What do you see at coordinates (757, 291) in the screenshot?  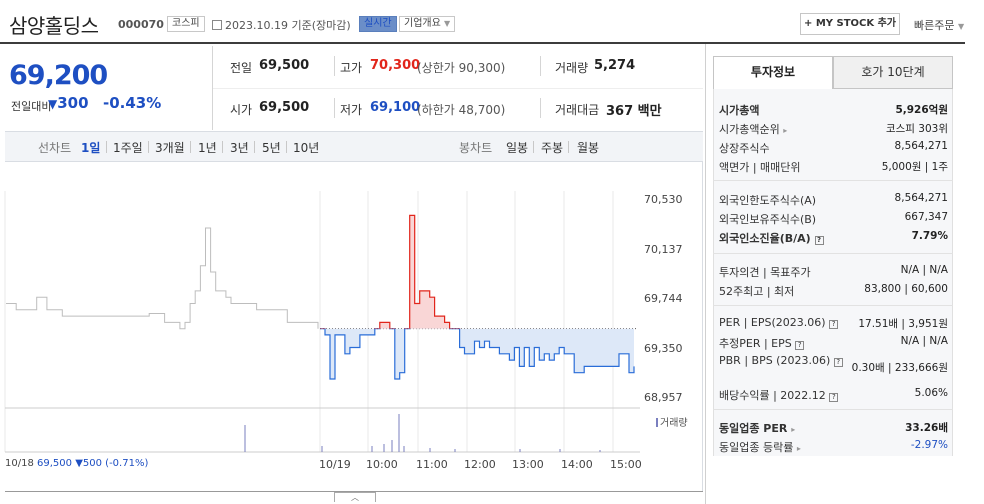 I see `info-key: 52주최고 | 최저` at bounding box center [757, 291].